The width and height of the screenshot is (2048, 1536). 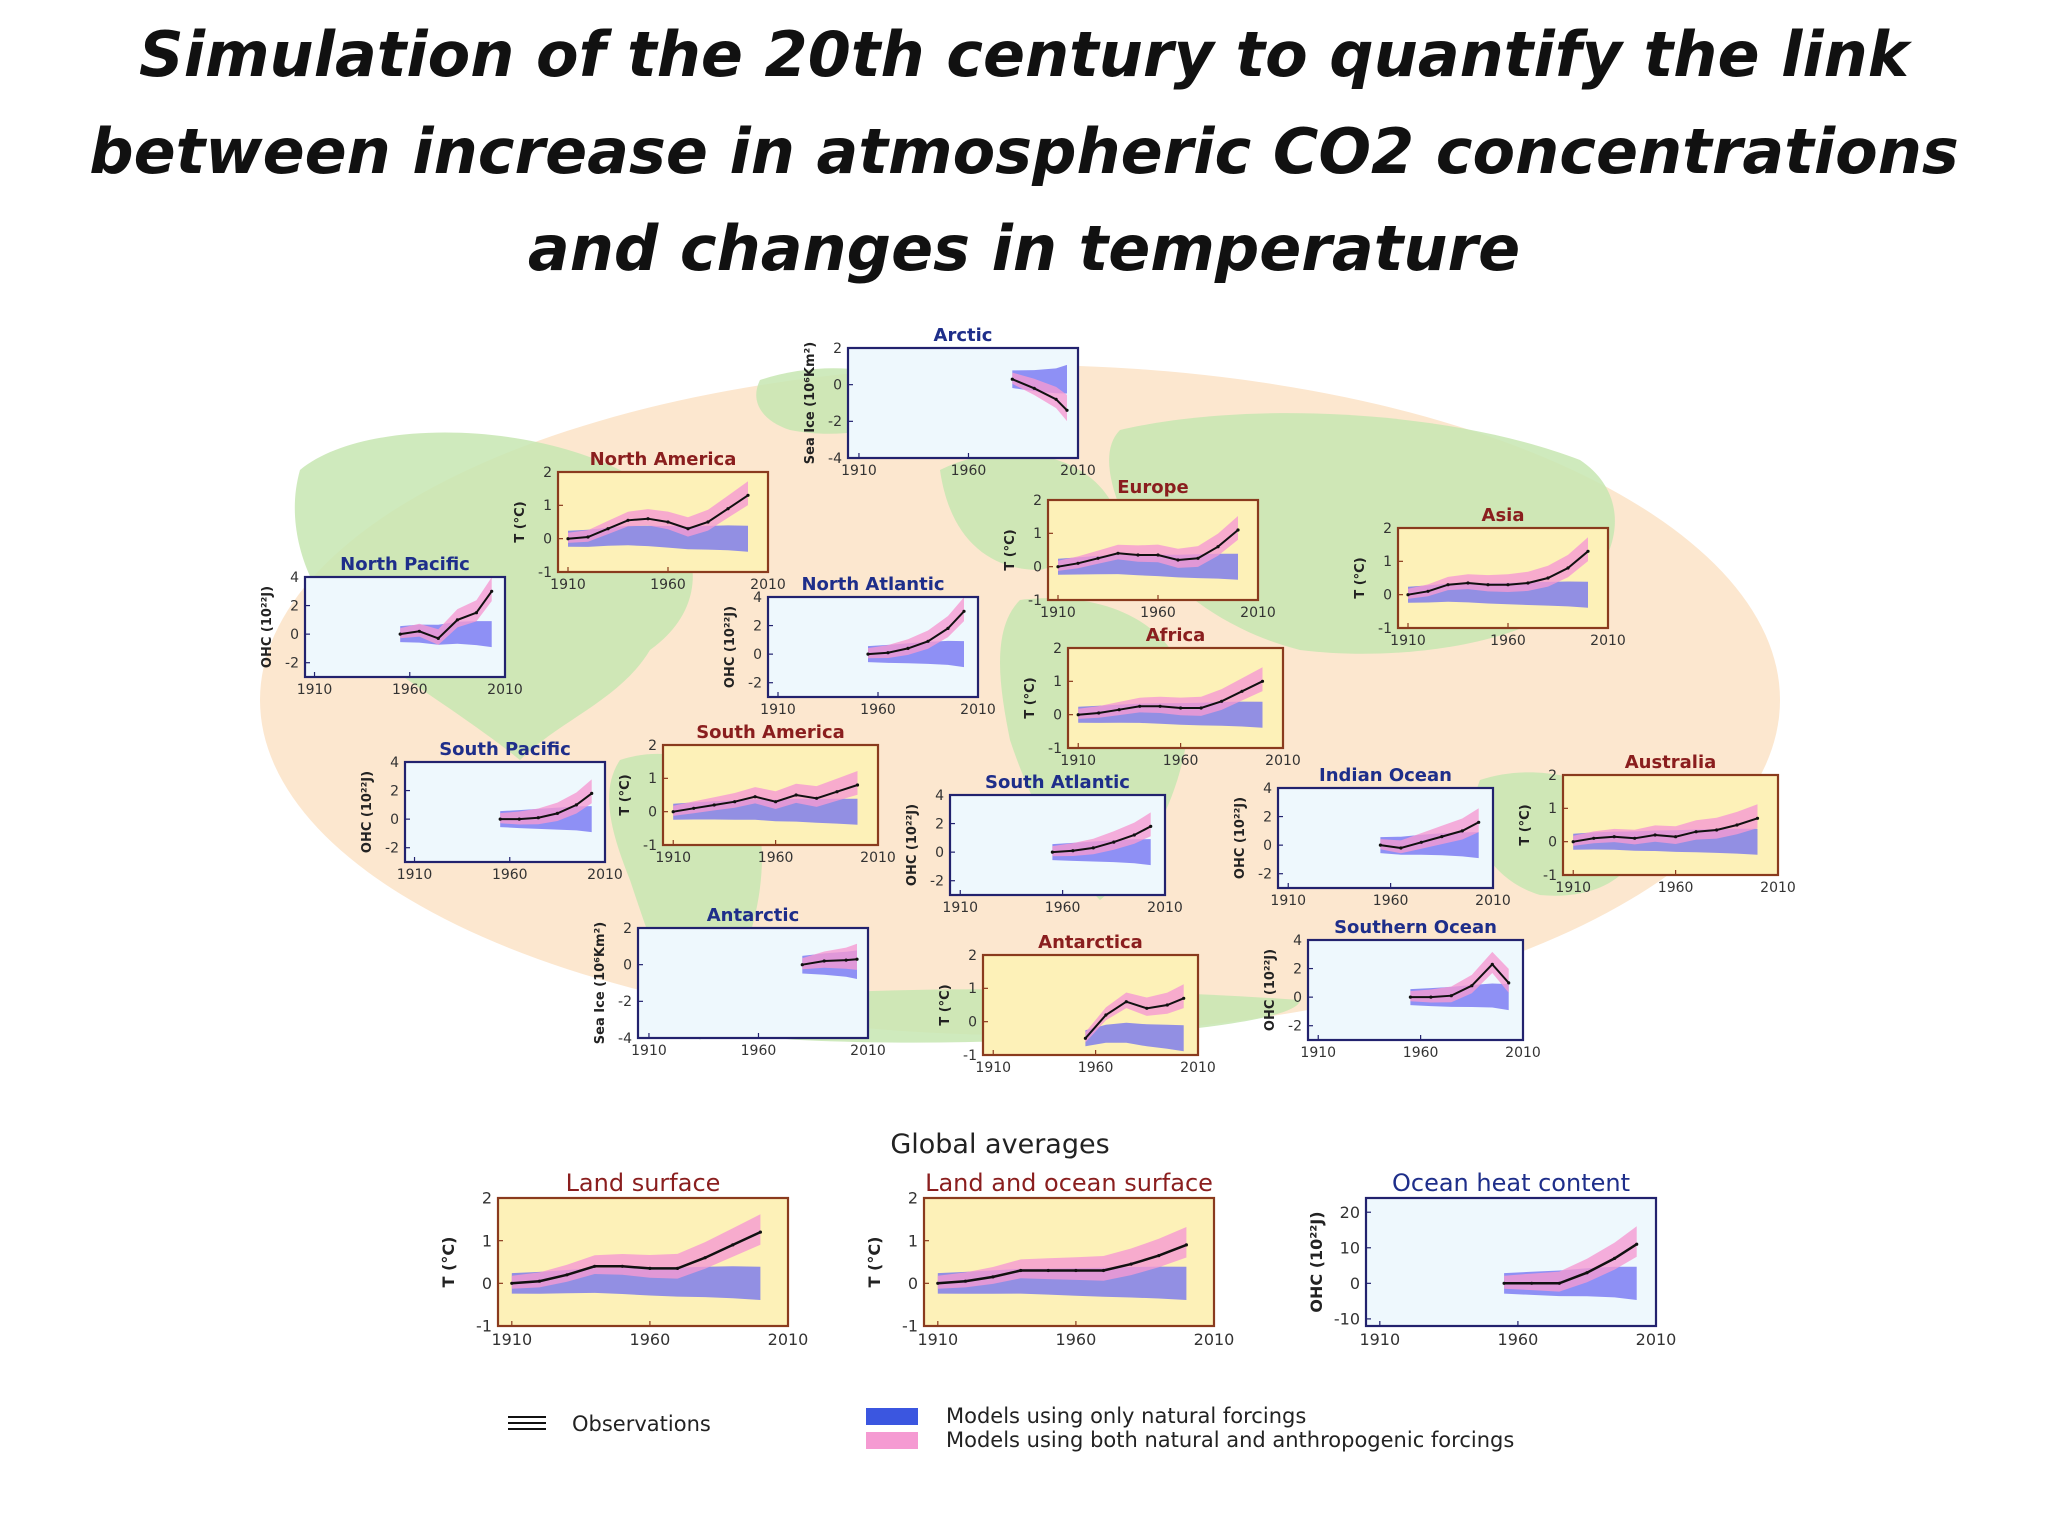 What do you see at coordinates (641, 1424) in the screenshot?
I see `legend-observations-label: Observations` at bounding box center [641, 1424].